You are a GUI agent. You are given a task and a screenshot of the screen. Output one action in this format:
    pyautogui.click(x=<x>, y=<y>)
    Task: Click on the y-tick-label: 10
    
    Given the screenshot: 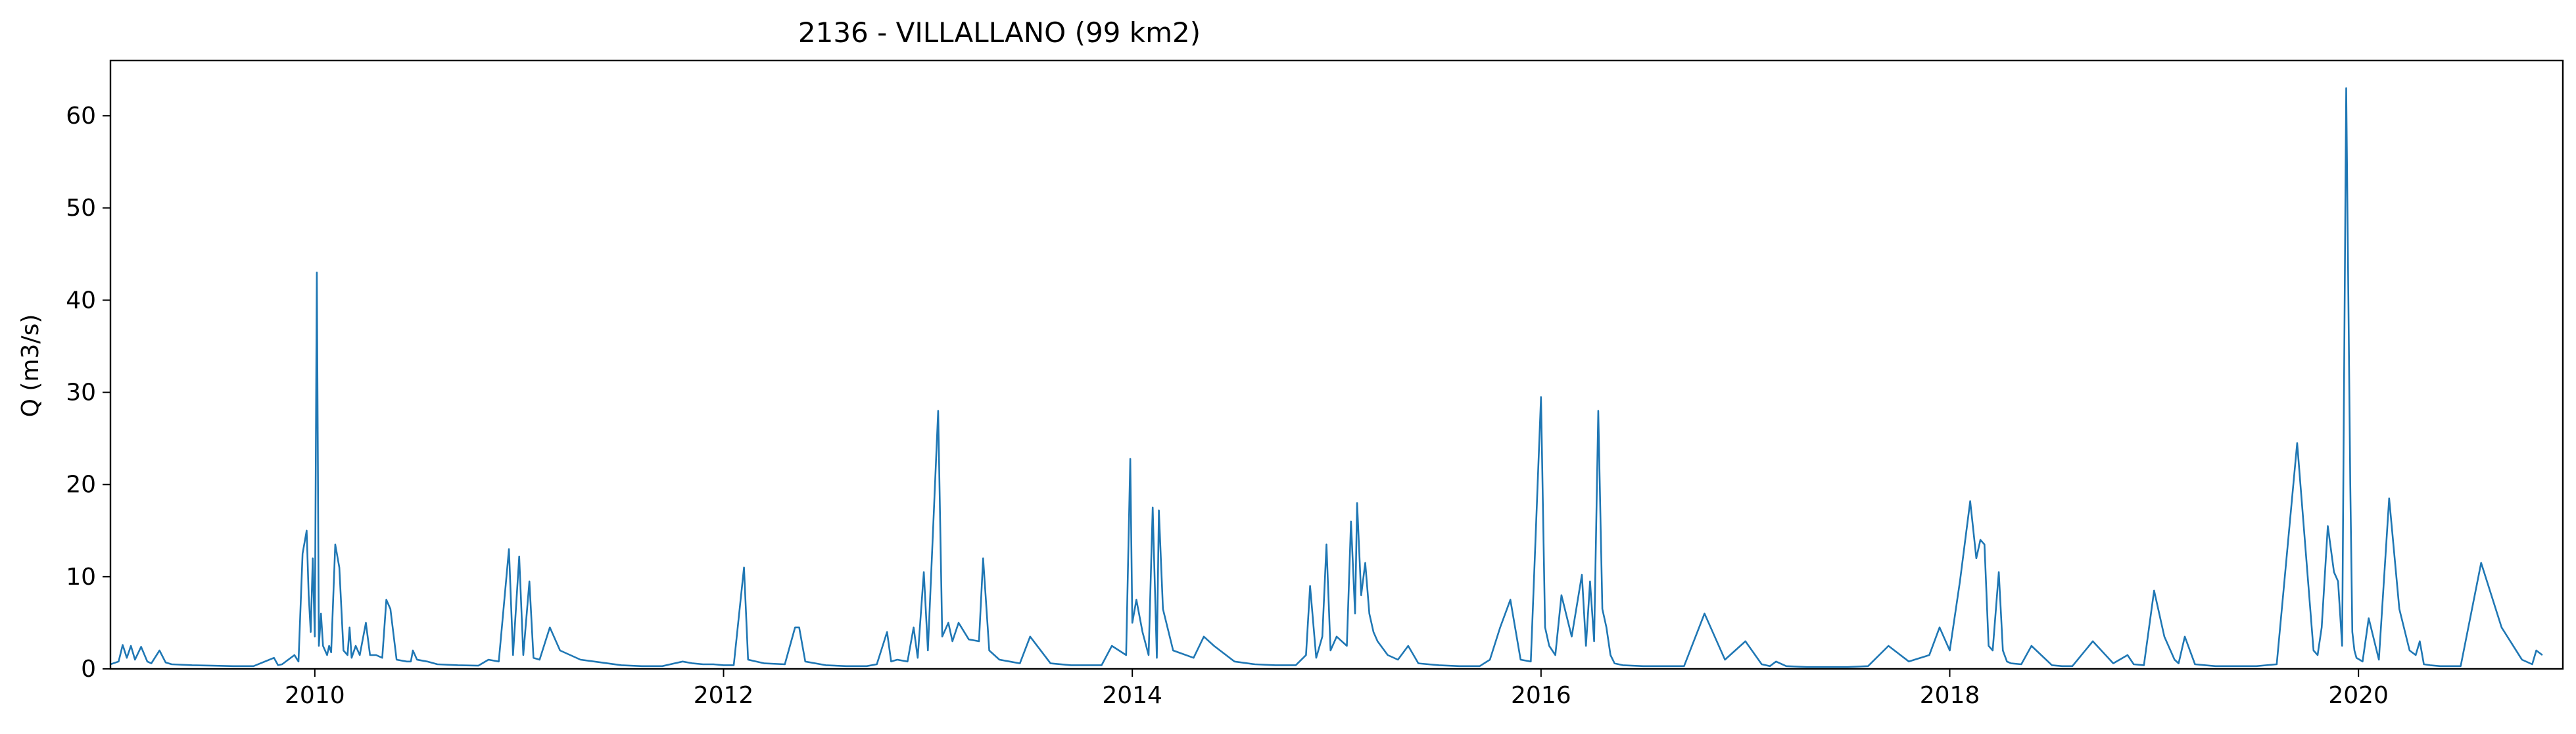 What is the action you would take?
    pyautogui.click(x=81, y=578)
    